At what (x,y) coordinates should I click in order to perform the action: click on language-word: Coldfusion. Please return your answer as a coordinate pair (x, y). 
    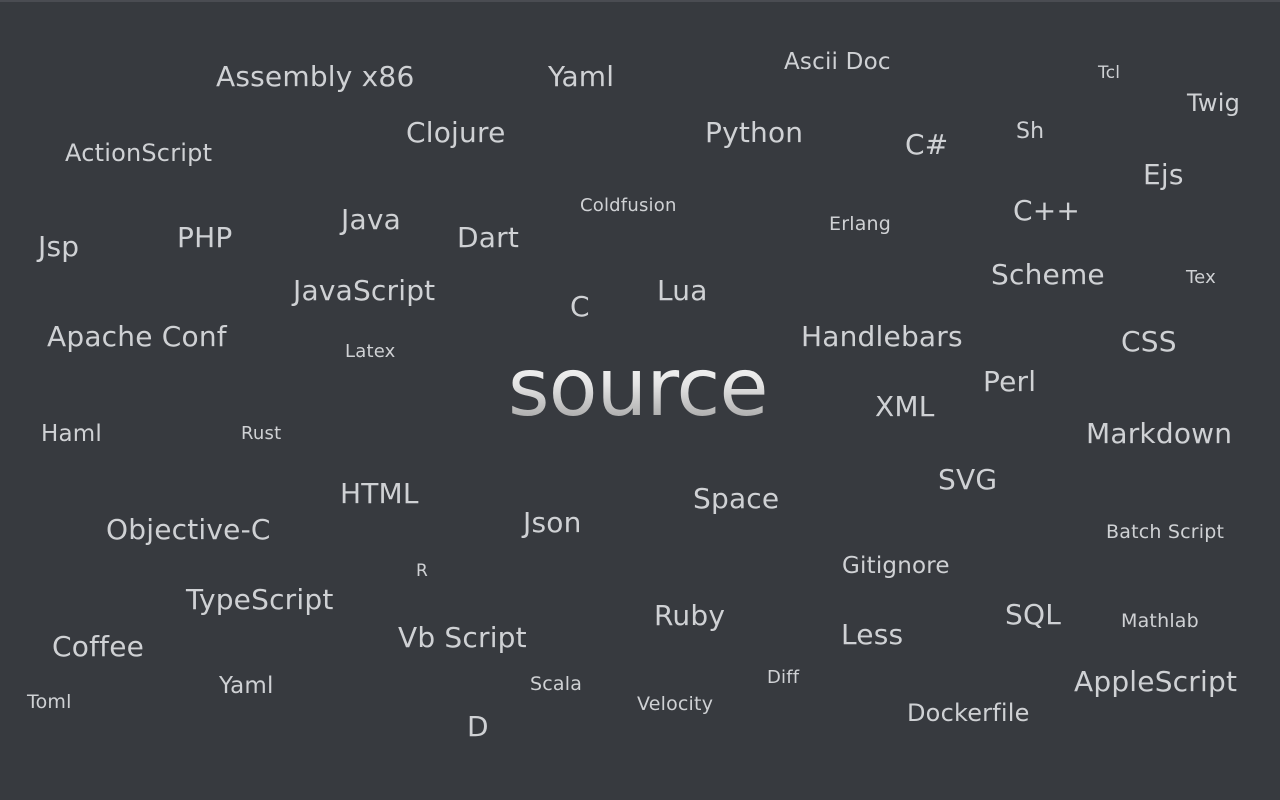
    Looking at the image, I should click on (628, 205).